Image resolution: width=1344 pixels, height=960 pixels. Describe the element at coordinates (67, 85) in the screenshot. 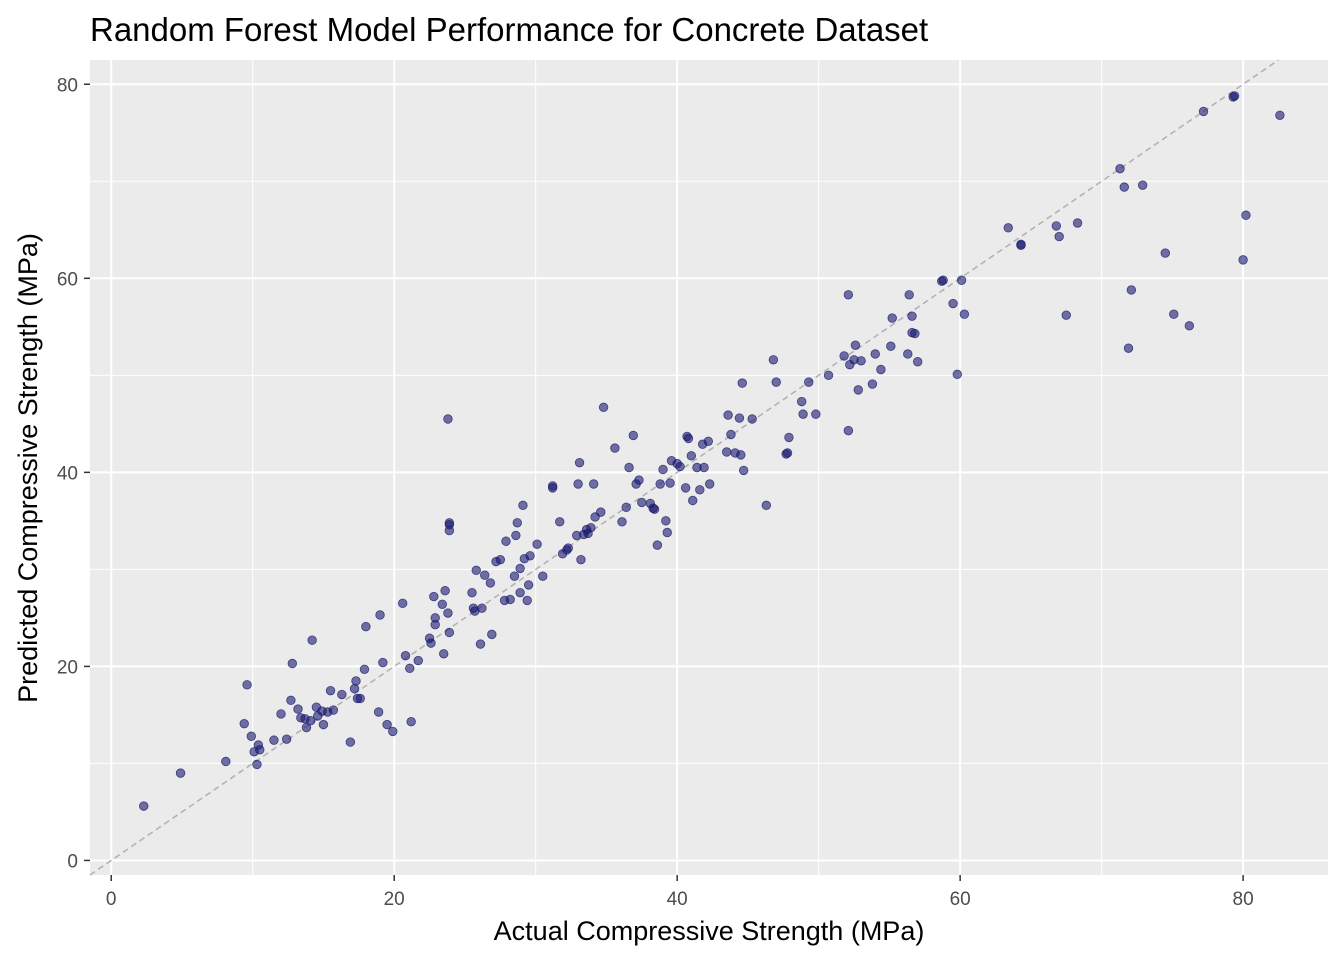

I see `y-tick-label: 80` at that location.